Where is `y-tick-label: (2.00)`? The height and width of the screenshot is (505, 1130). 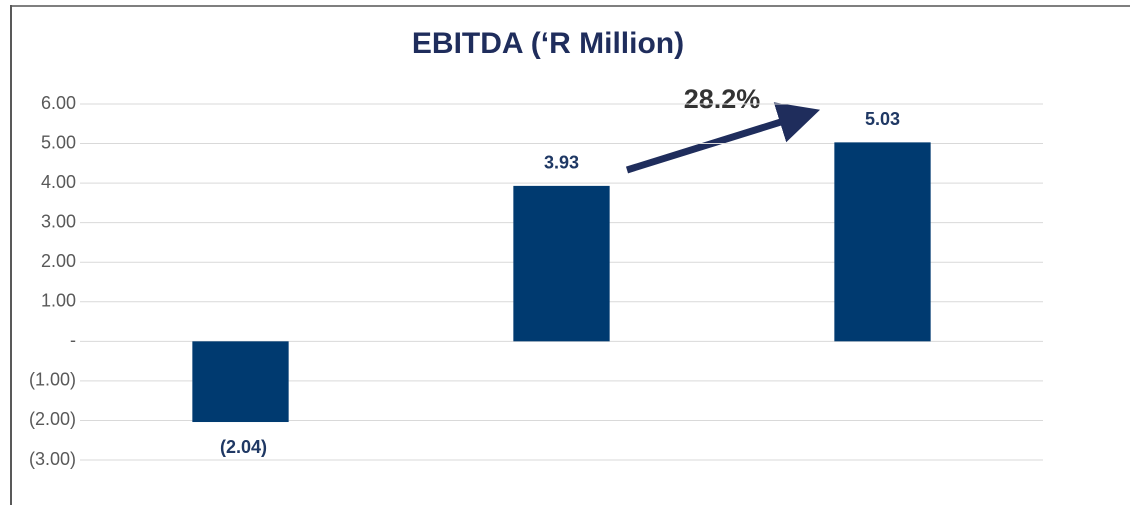 y-tick-label: (2.00) is located at coordinates (52, 419).